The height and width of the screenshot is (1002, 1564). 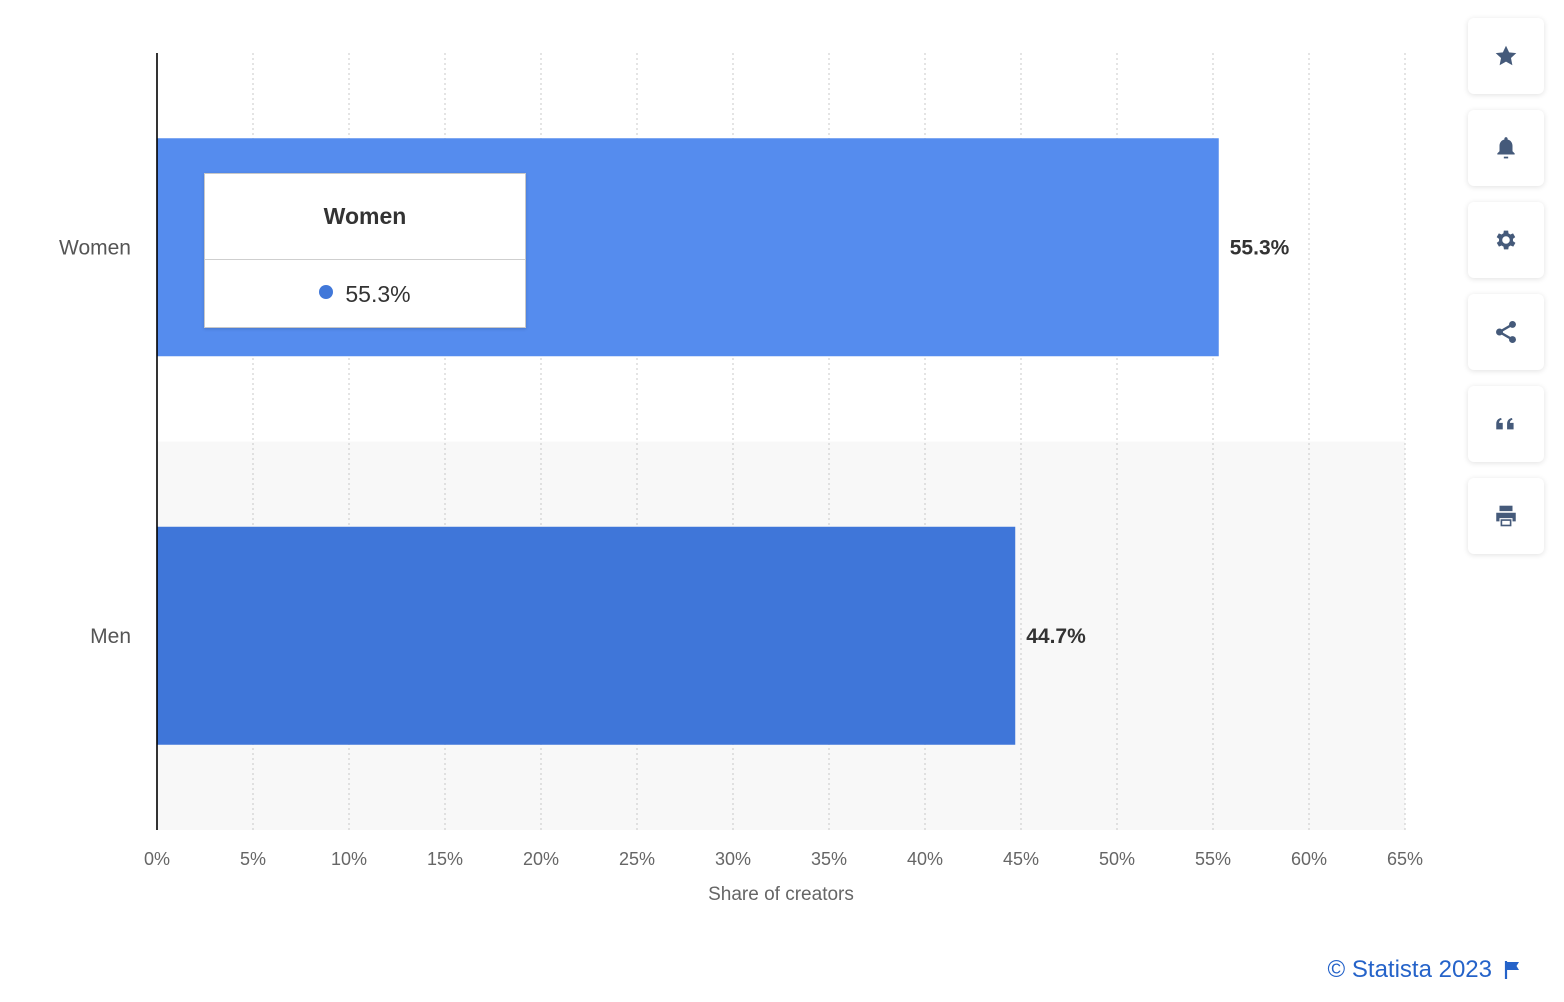 What do you see at coordinates (1260, 247) in the screenshot?
I see `data-label: 55.3%` at bounding box center [1260, 247].